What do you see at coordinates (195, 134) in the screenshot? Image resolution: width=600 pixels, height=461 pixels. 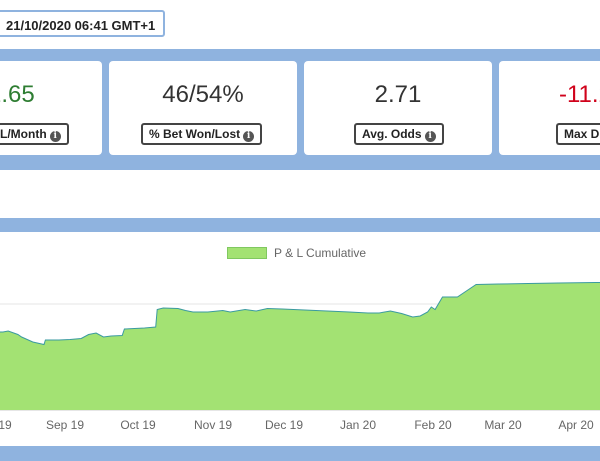 I see `stat-label-bet-won-lost-text: % Bet Won/Lost` at bounding box center [195, 134].